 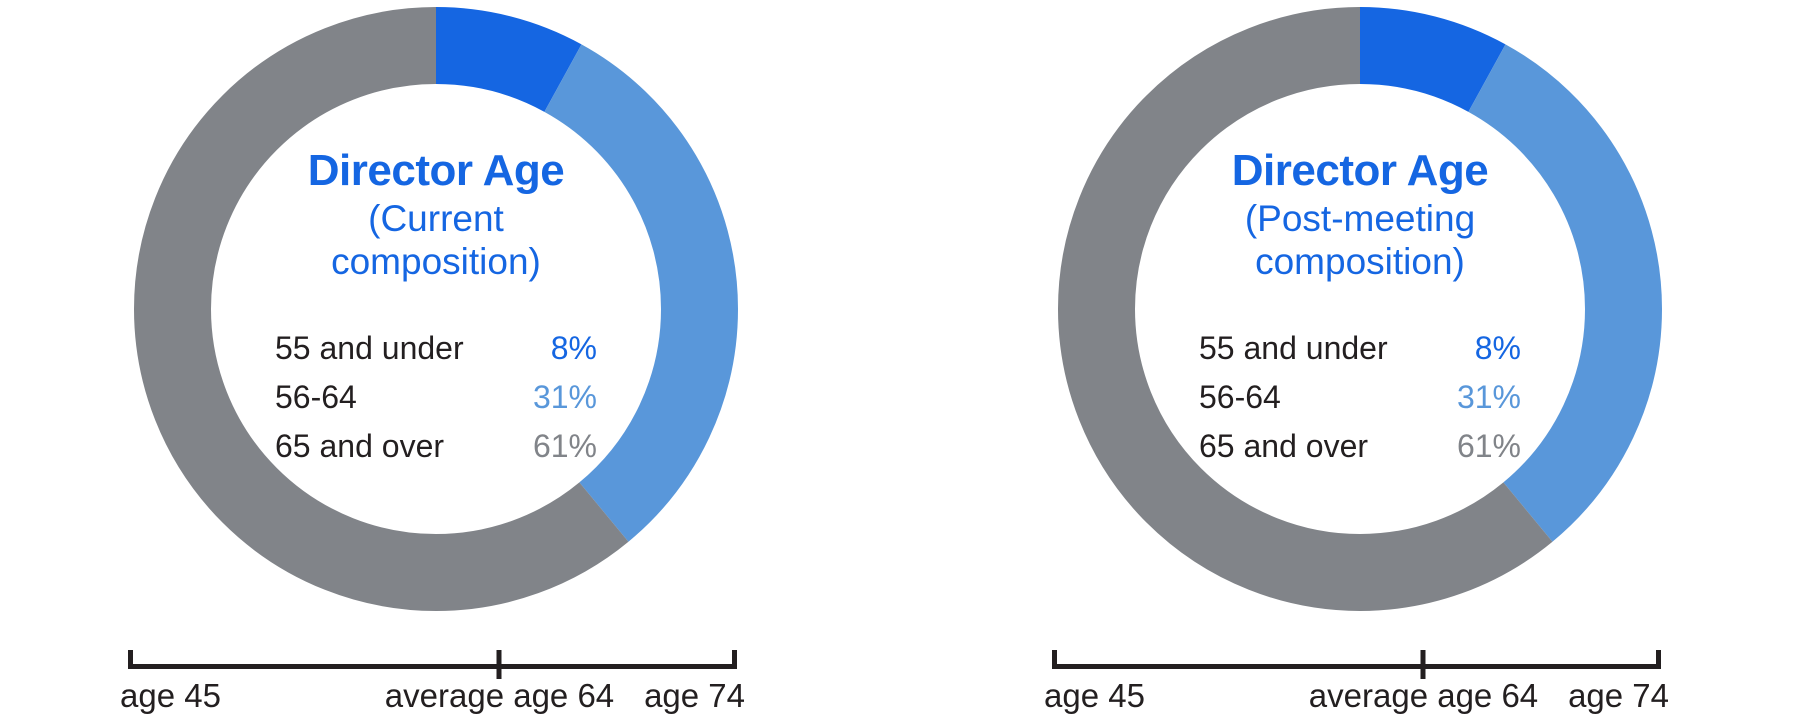 What do you see at coordinates (436, 240) in the screenshot?
I see `chart-subtitle: (Current composition)` at bounding box center [436, 240].